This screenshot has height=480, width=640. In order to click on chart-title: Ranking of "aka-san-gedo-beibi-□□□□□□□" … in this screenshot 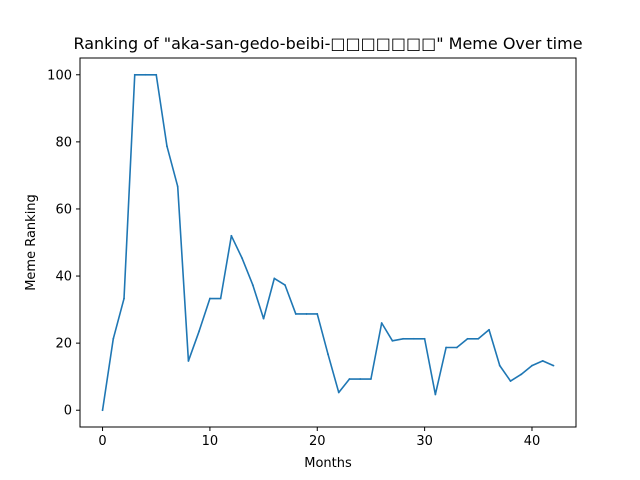, I will do `click(327, 43)`.